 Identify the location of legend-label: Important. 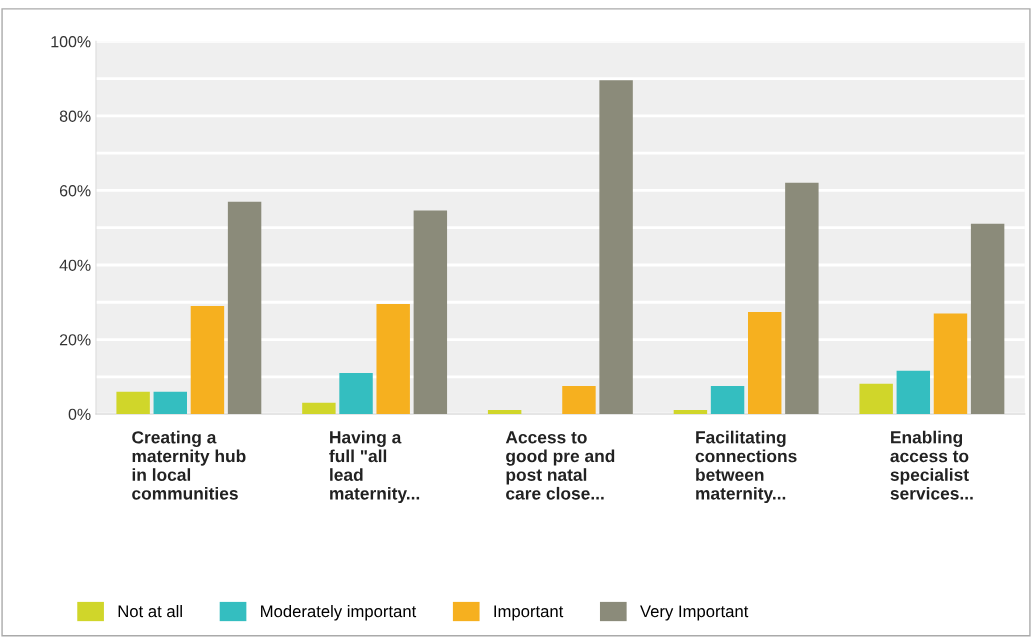
(529, 613).